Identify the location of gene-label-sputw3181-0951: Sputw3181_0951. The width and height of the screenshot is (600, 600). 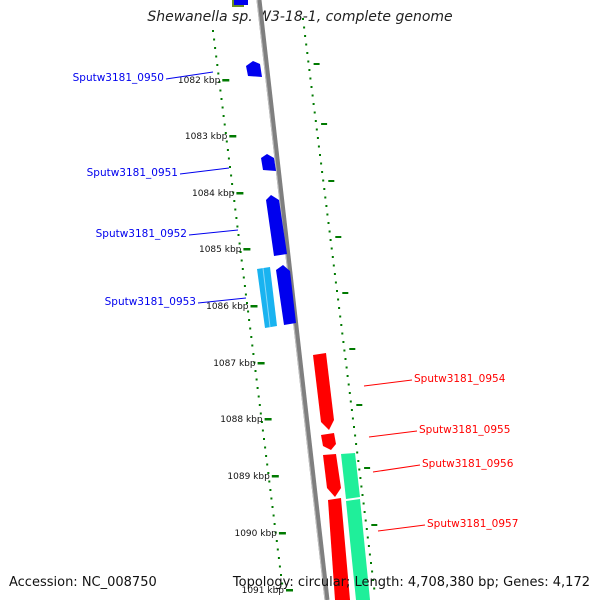
(132, 173).